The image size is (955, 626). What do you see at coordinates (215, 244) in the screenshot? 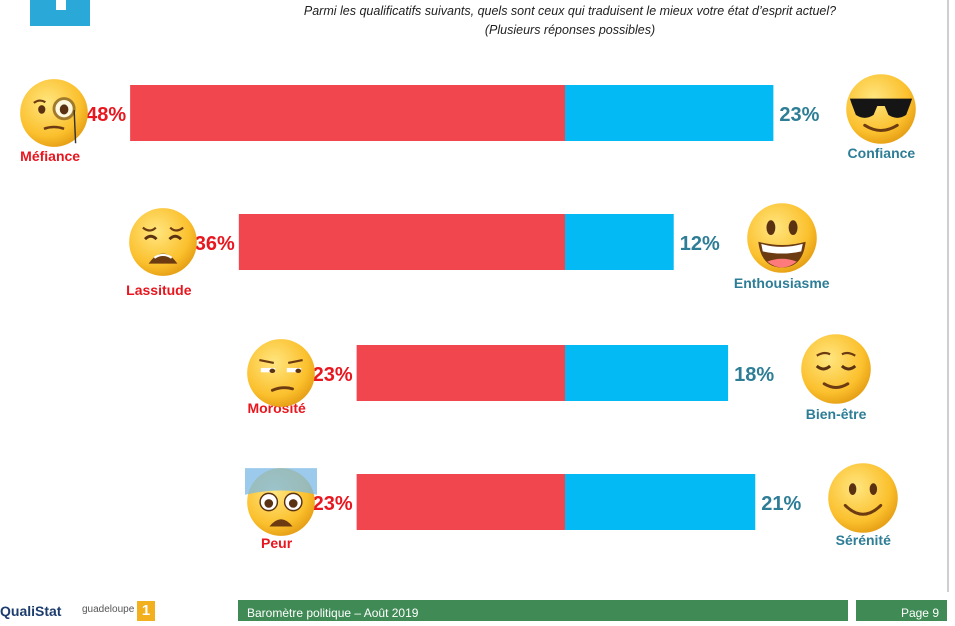
I see `value-label-negative: 36%` at bounding box center [215, 244].